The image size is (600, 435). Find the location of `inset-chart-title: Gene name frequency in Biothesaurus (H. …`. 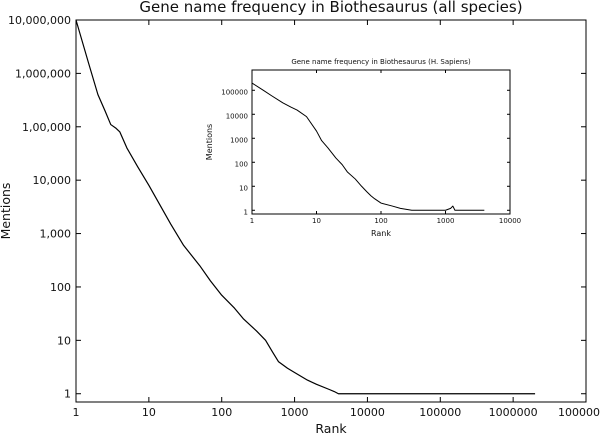

inset-chart-title: Gene name frequency in Biothesaurus (H. … is located at coordinates (381, 62).